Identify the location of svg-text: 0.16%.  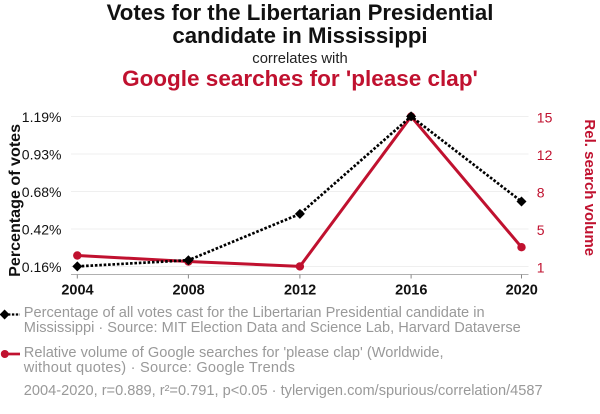
(42, 267).